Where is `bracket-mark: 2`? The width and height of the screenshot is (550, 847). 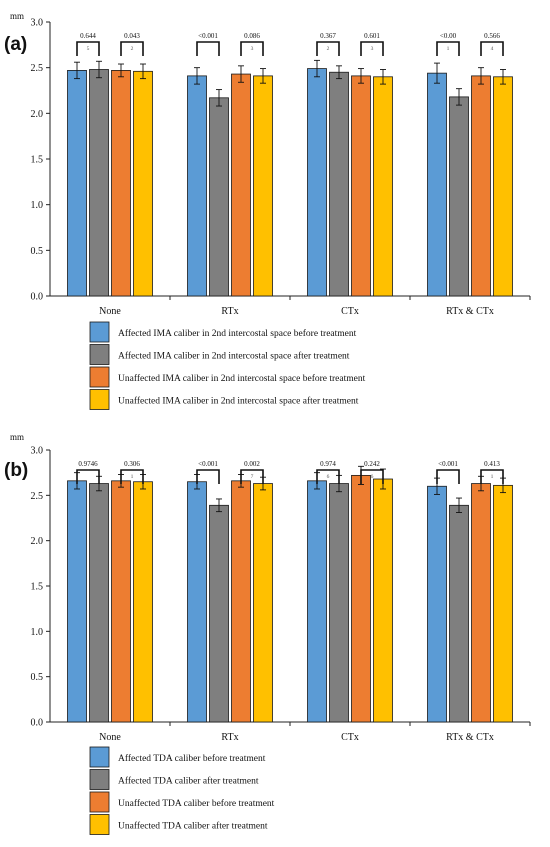 bracket-mark: 2 is located at coordinates (132, 49).